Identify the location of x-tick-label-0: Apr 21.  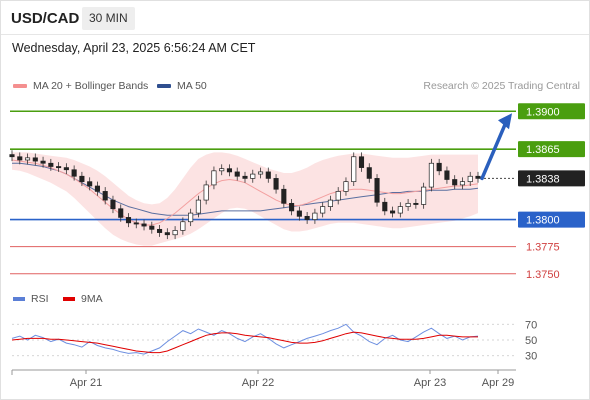
(86, 383).